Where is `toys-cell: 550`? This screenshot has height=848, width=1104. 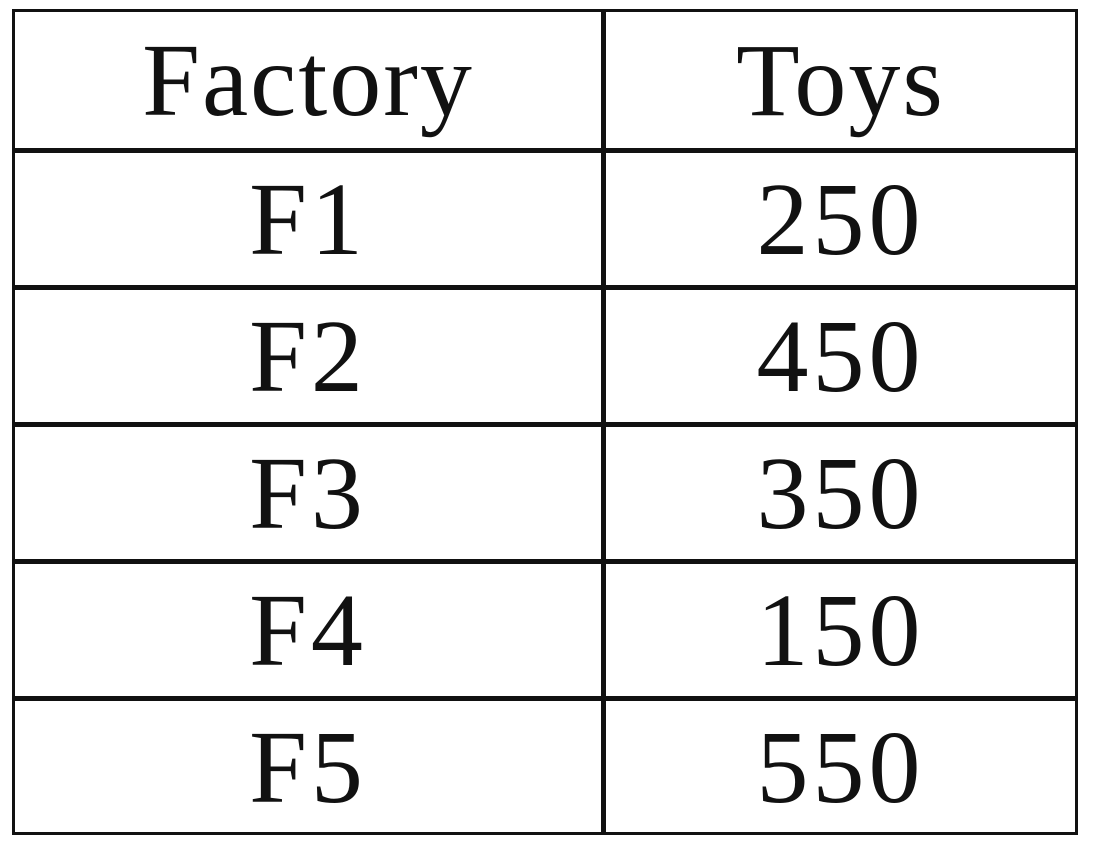 toys-cell: 550 is located at coordinates (840, 767).